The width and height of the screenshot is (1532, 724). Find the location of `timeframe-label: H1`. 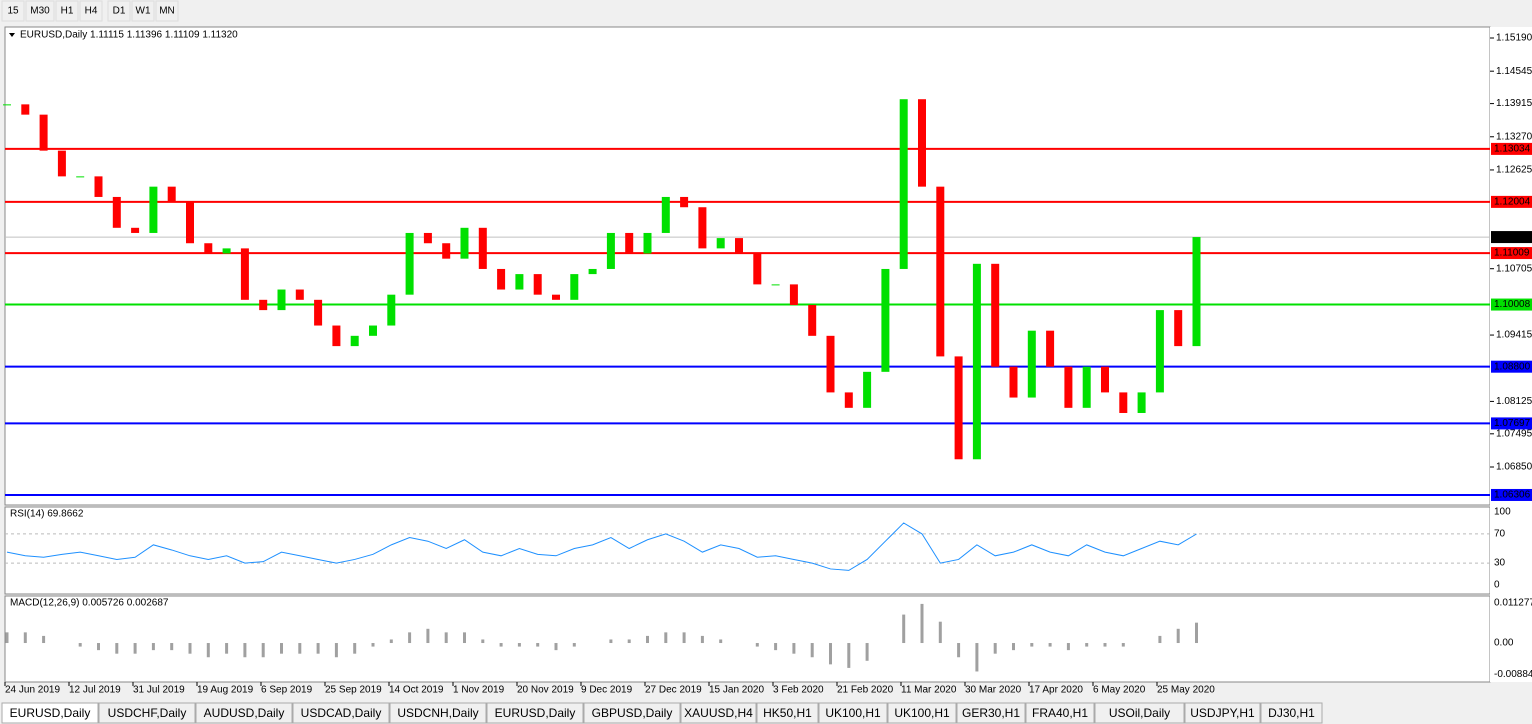

timeframe-label: H1 is located at coordinates (67, 11).